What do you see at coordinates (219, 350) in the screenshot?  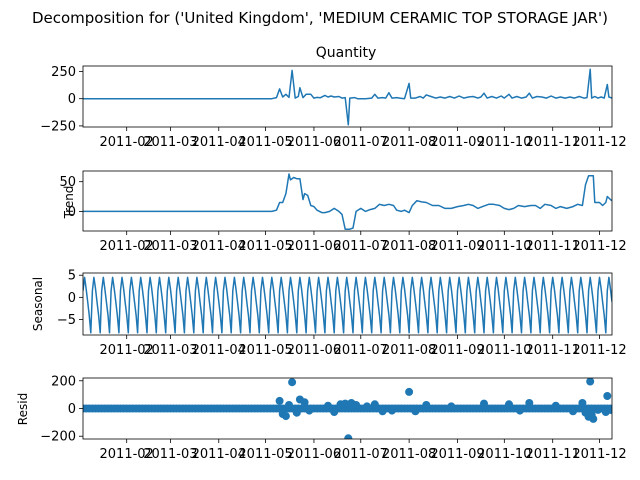 I see `seasonal-xtick-label: 2011-04` at bounding box center [219, 350].